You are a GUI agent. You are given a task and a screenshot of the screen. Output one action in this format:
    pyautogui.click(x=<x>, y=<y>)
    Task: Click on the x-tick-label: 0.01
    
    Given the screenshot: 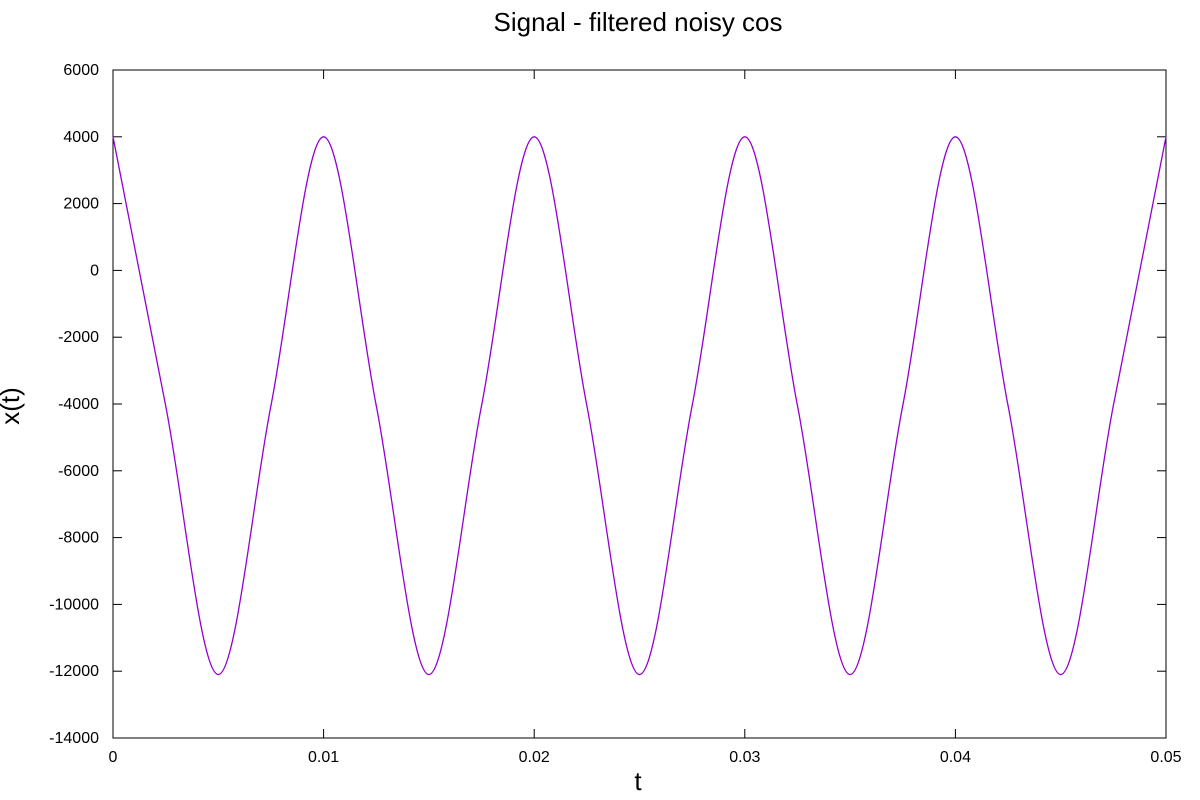 What is the action you would take?
    pyautogui.click(x=323, y=757)
    